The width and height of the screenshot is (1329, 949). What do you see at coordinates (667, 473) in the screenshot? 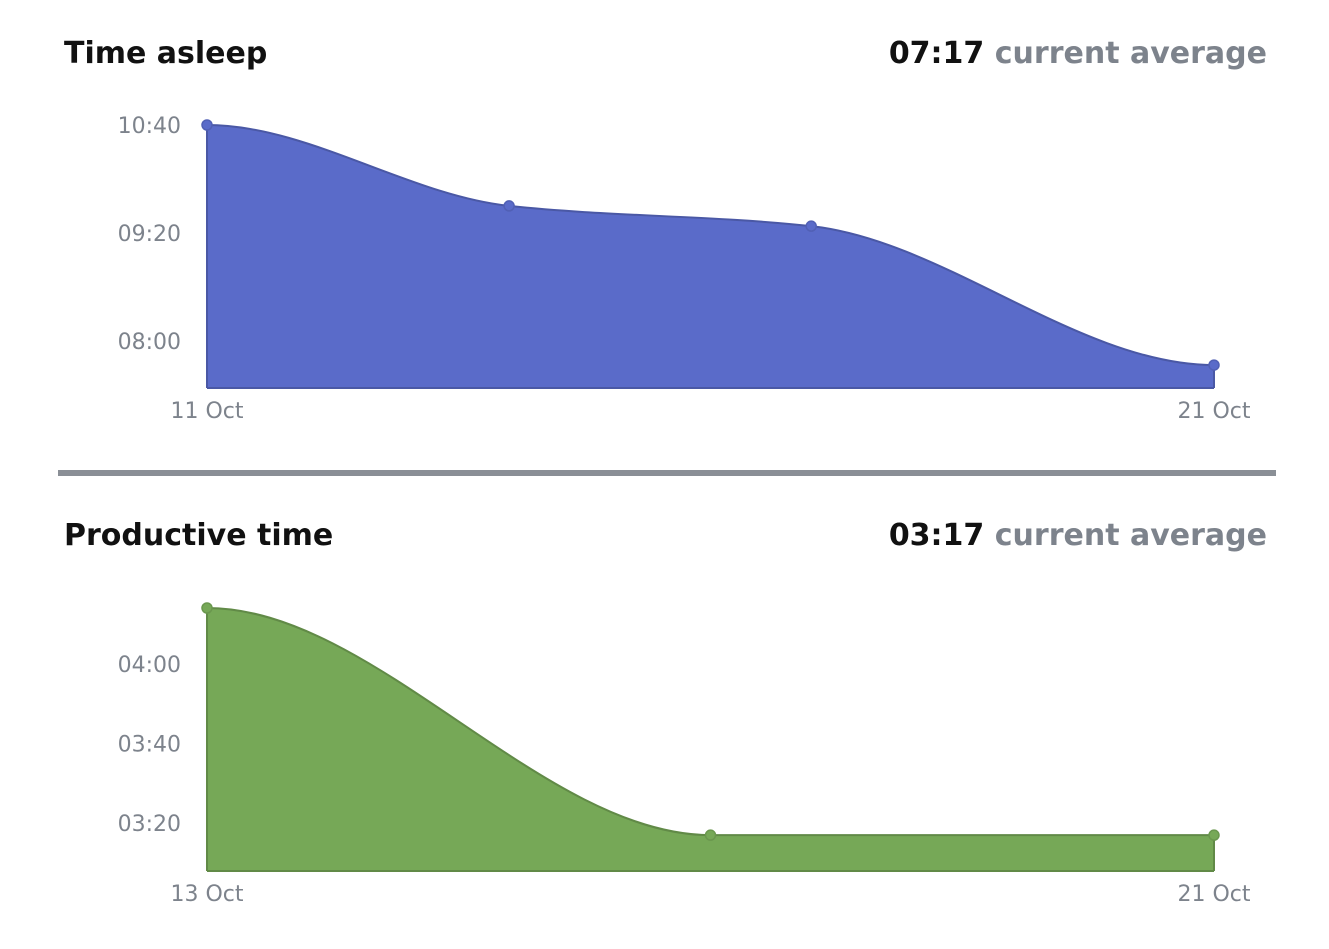
I see `section-divider` at bounding box center [667, 473].